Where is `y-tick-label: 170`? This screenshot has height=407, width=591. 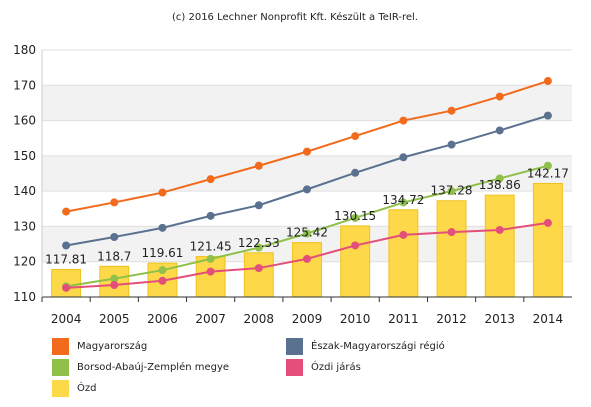 y-tick-label: 170 is located at coordinates (24, 85).